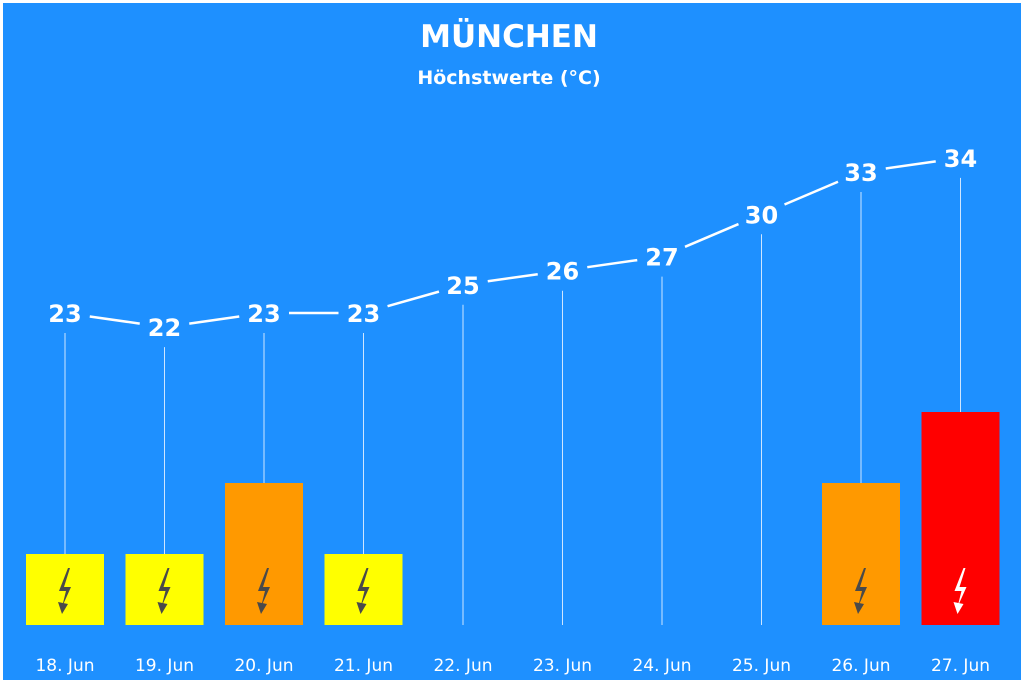 The height and width of the screenshot is (686, 1024). I want to click on x-tick-label: 22. Jun, so click(462, 666).